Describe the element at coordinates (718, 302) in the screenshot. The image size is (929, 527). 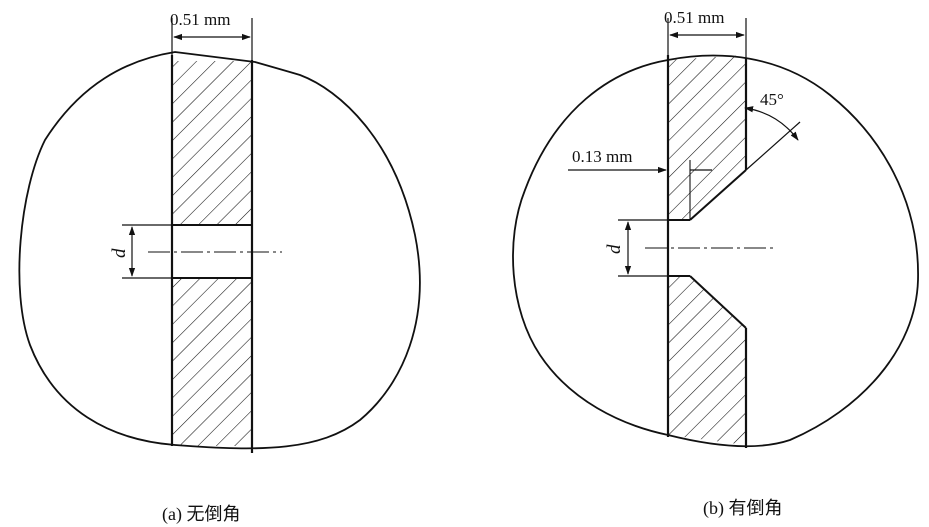
I see `chamfer-lower` at that location.